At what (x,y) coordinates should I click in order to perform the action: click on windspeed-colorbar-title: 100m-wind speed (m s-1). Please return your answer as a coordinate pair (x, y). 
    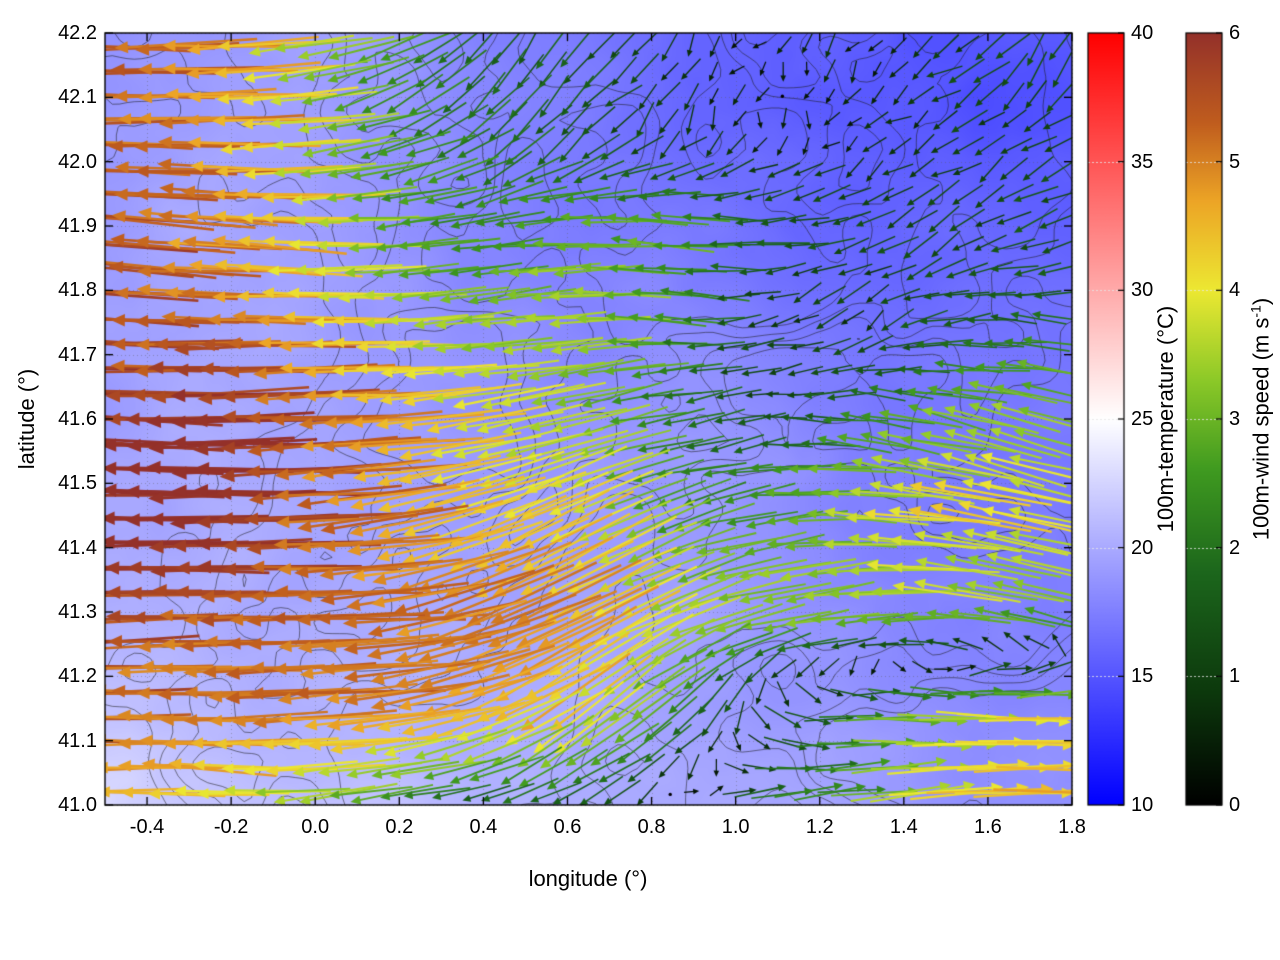
    Looking at the image, I should click on (1260, 419).